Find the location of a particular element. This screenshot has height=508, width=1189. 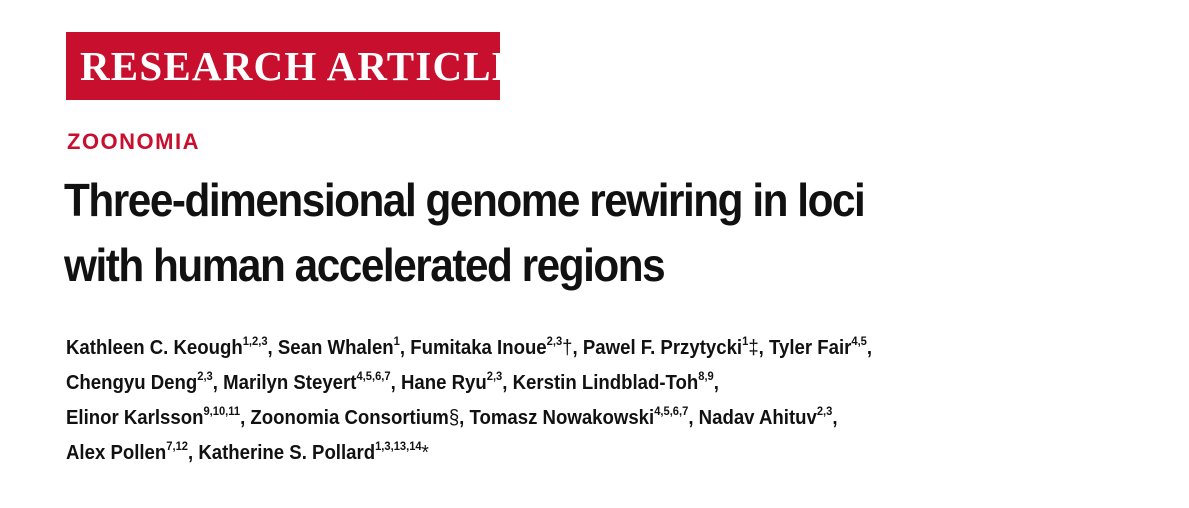

author: Elinor Karlsson9,10,11 is located at coordinates (153, 416).